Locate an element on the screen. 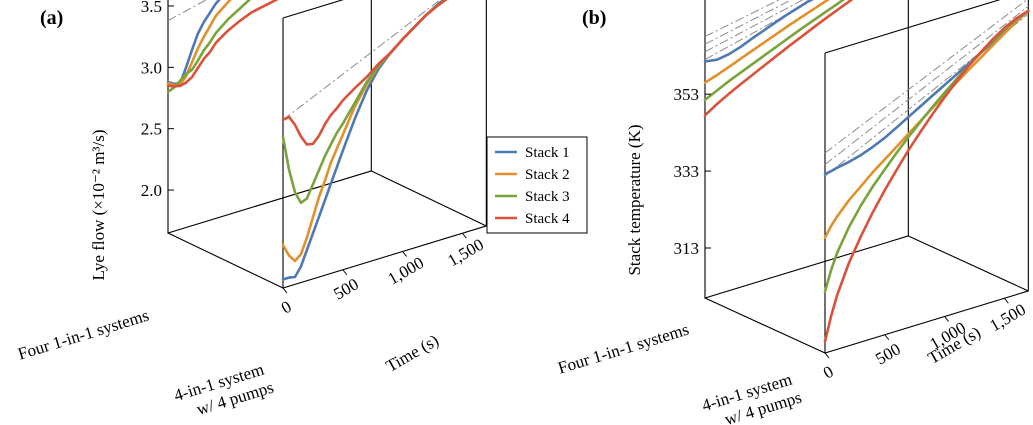 The height and width of the screenshot is (425, 1033). x-axis-label: Time (s) is located at coordinates (412, 353).